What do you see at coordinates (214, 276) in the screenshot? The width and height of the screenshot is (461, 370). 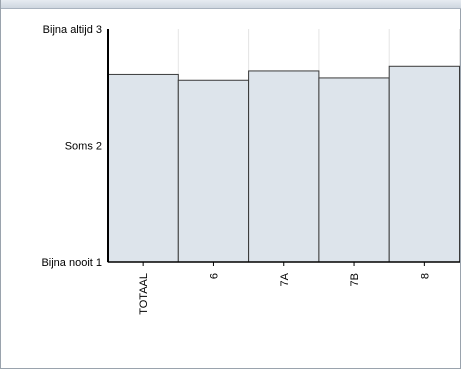 I see `x-tick-label: 6` at bounding box center [214, 276].